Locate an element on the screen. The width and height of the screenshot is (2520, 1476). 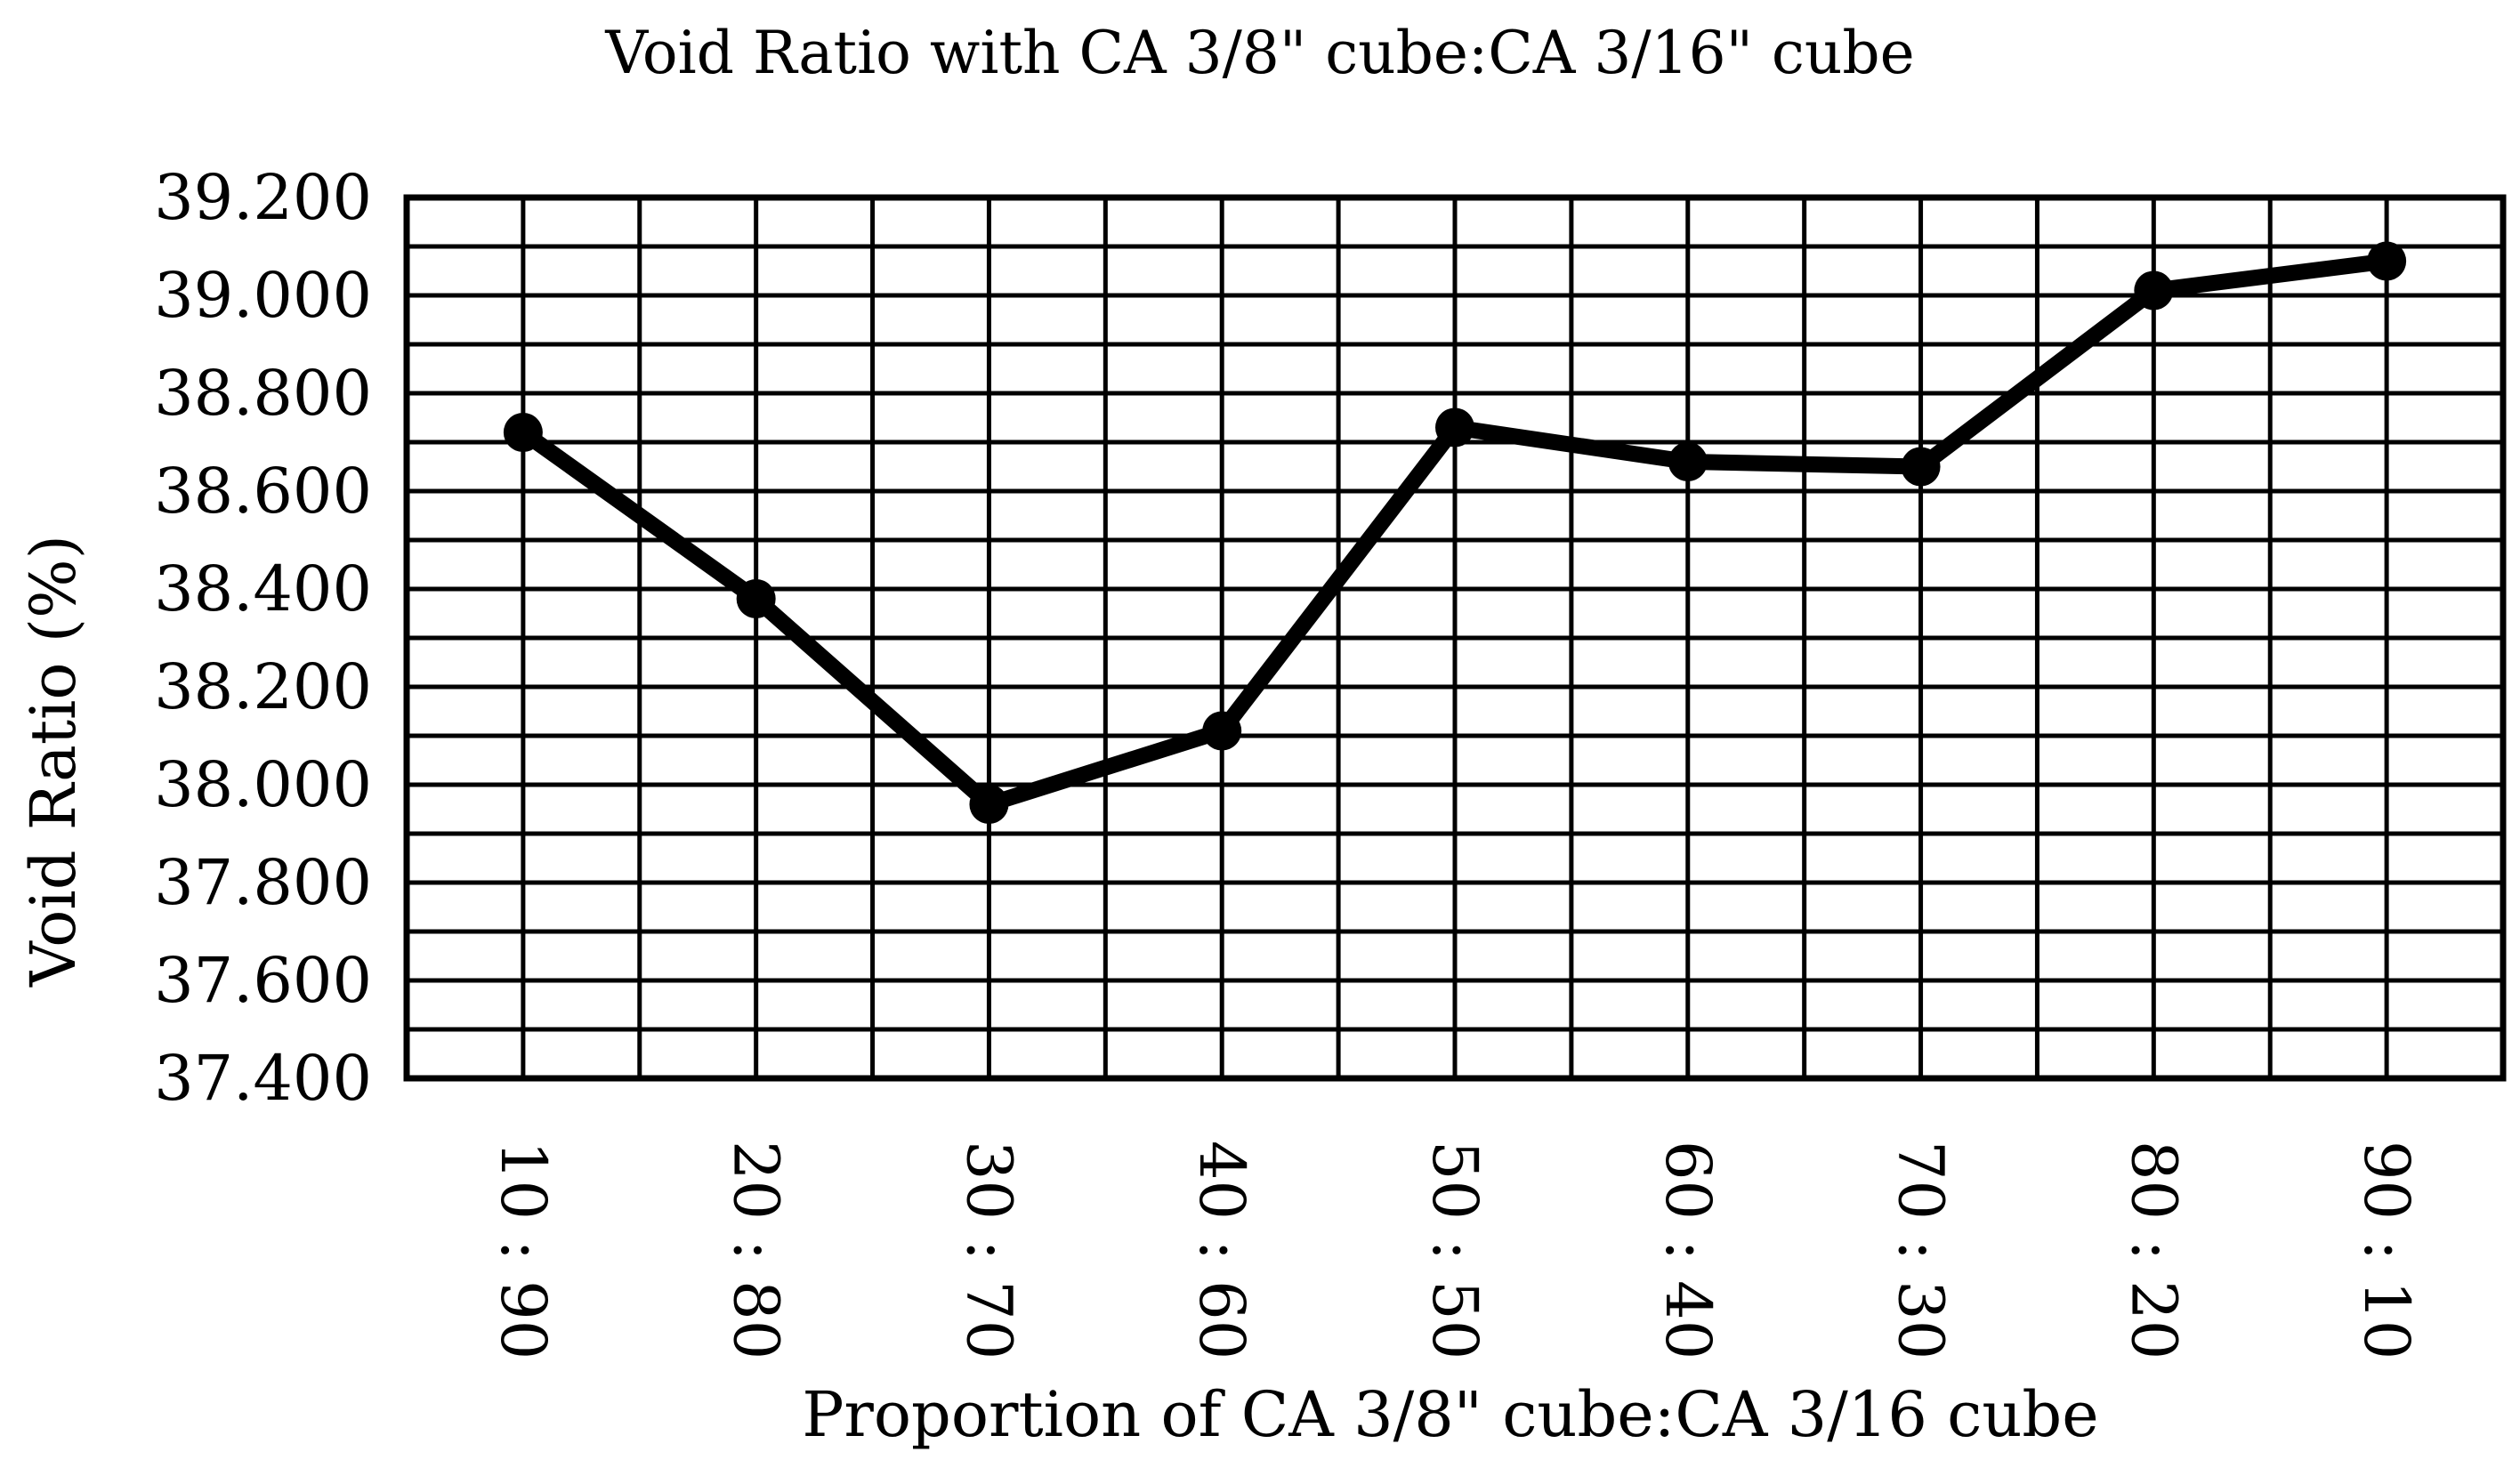
y-tick-label: 37.800 is located at coordinates (263, 883).